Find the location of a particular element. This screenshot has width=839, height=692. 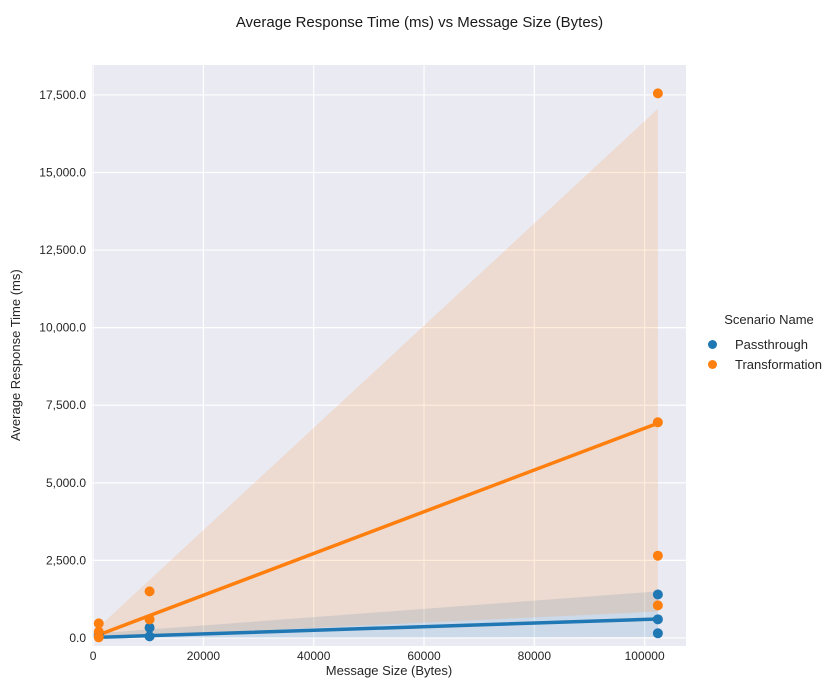

y-tick-label: 2,500.0 is located at coordinates (66, 560).